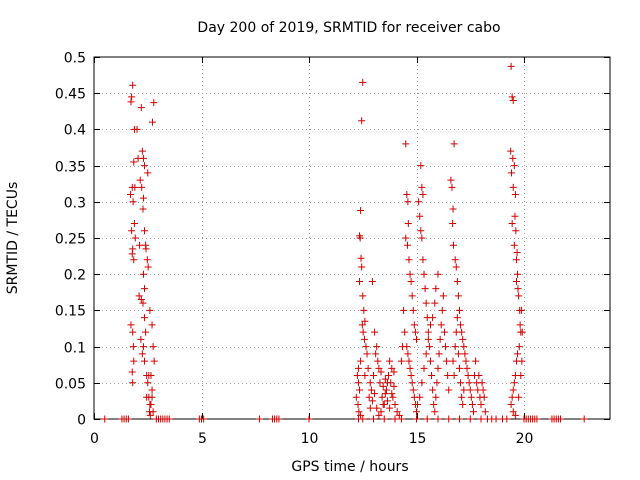  I want to click on x-tick-label: 0, so click(94, 439).